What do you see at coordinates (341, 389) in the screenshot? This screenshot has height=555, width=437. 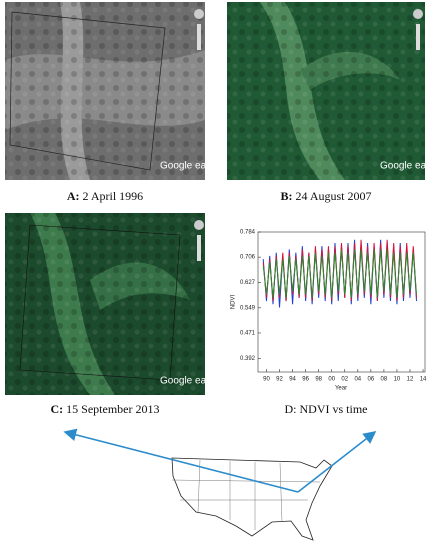 I see `x-axis-label: Year` at bounding box center [341, 389].